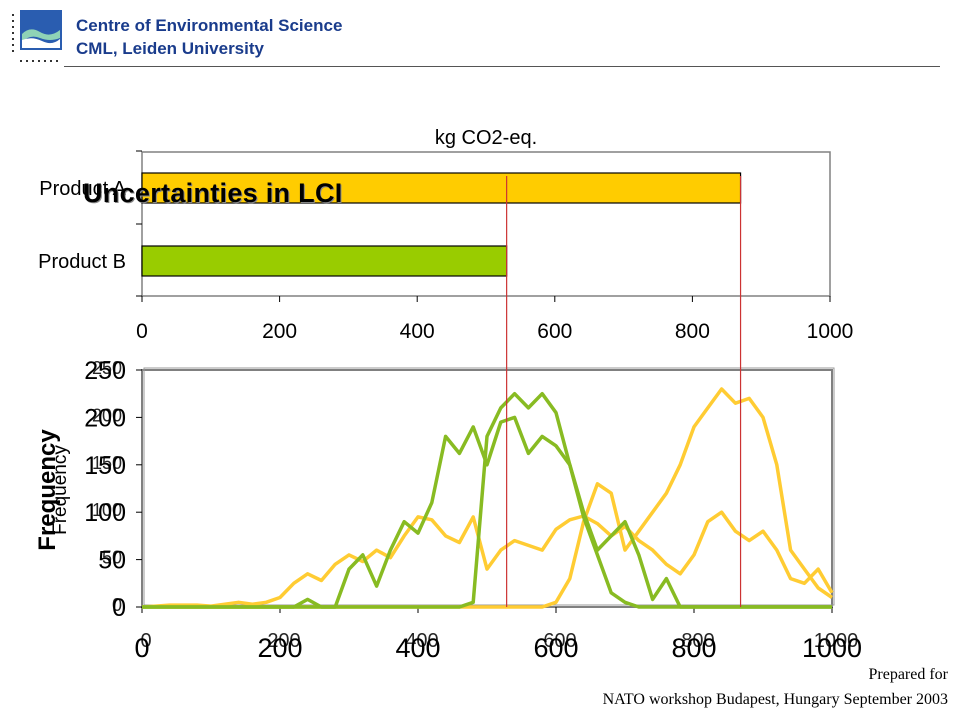  What do you see at coordinates (209, 25) in the screenshot?
I see `org-line-1: Centre of Environmental Science` at bounding box center [209, 25].